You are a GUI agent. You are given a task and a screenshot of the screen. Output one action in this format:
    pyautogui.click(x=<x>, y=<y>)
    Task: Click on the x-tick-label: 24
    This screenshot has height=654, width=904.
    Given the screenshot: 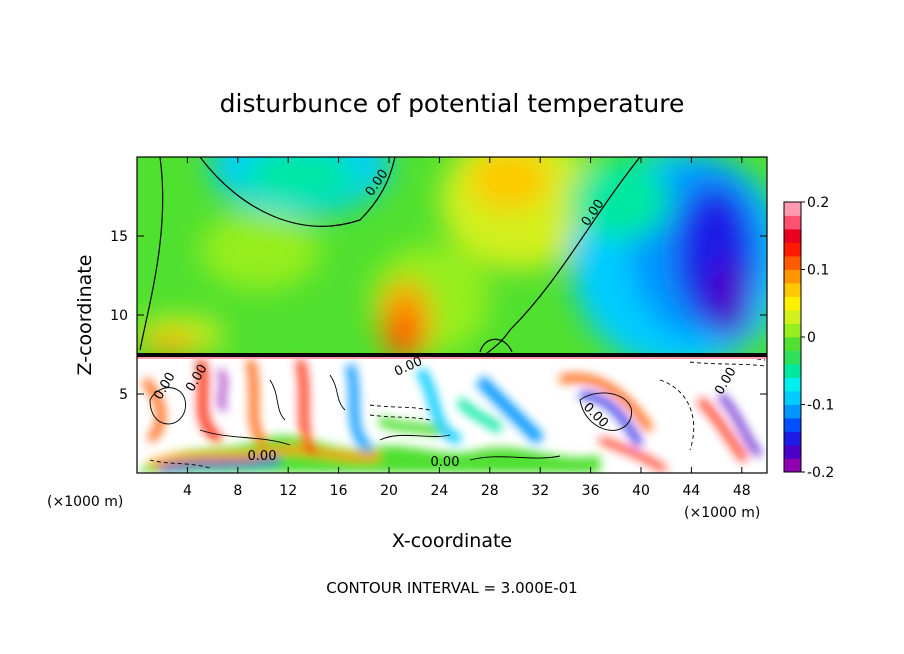 What is the action you would take?
    pyautogui.click(x=439, y=491)
    